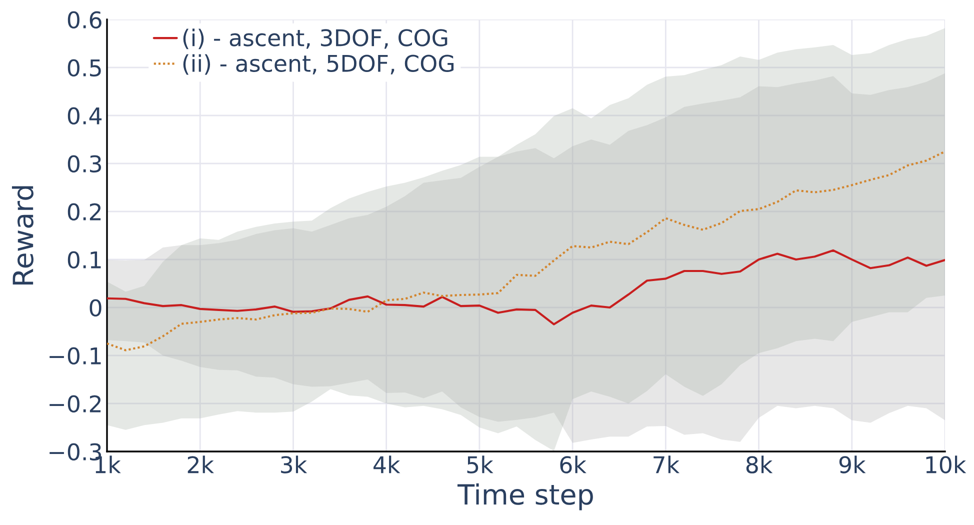 The width and height of the screenshot is (974, 525). What do you see at coordinates (84, 212) in the screenshot?
I see `y-tick-label: 0.2` at bounding box center [84, 212].